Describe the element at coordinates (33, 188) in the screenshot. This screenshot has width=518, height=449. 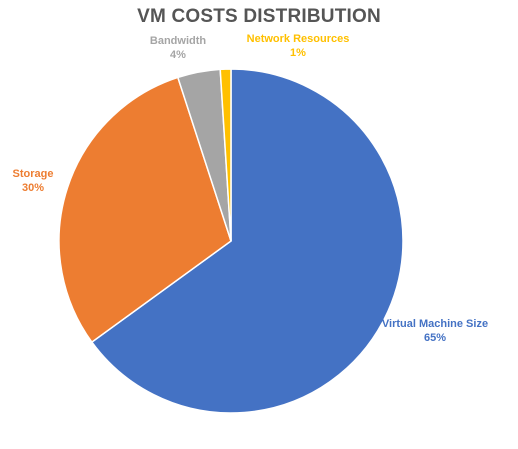
I see `slice-value-label: 30%` at that location.